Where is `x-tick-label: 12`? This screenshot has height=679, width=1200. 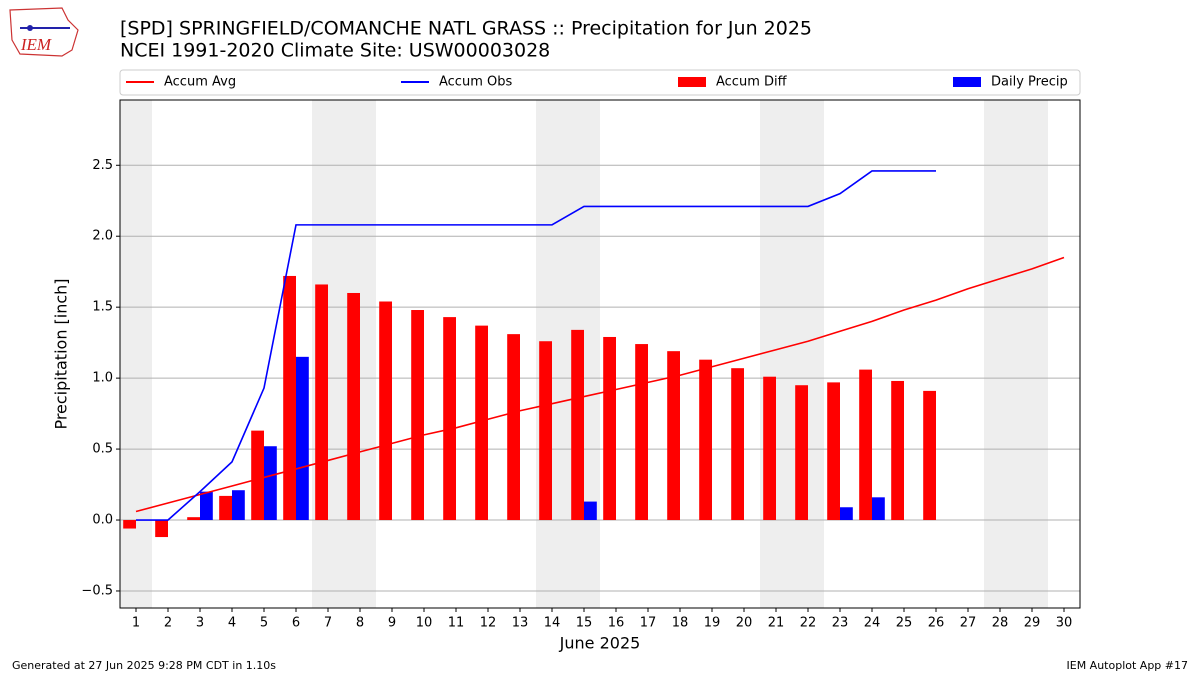
x-tick-label: 12 is located at coordinates (488, 623).